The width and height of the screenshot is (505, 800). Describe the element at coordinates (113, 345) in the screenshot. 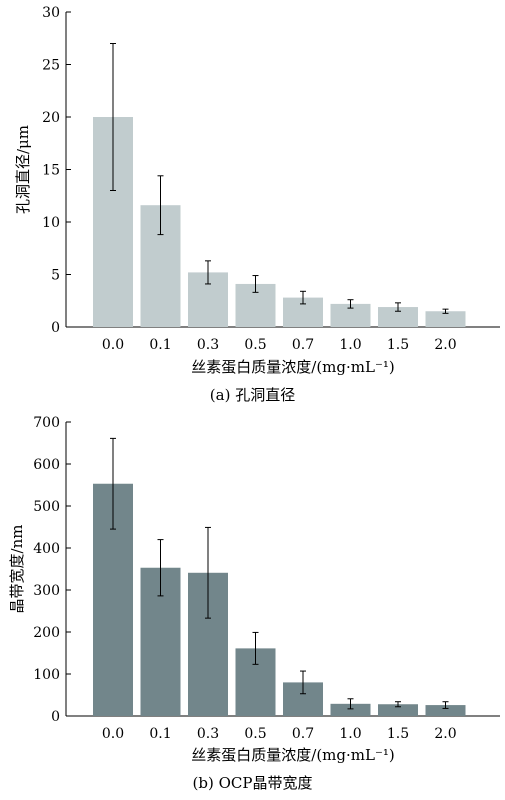

I see `chart-a-x-tick-label: 0.0` at that location.